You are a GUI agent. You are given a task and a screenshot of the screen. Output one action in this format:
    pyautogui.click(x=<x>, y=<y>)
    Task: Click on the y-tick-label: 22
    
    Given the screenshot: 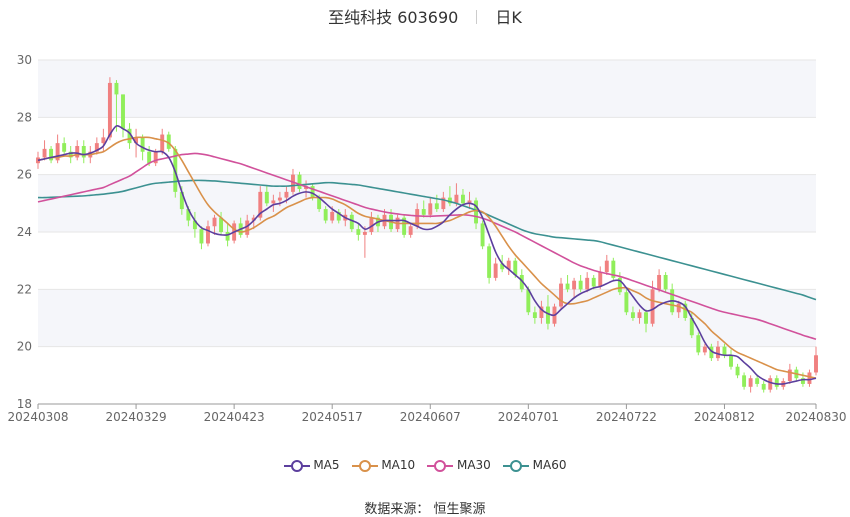 What is the action you would take?
    pyautogui.click(x=24, y=289)
    